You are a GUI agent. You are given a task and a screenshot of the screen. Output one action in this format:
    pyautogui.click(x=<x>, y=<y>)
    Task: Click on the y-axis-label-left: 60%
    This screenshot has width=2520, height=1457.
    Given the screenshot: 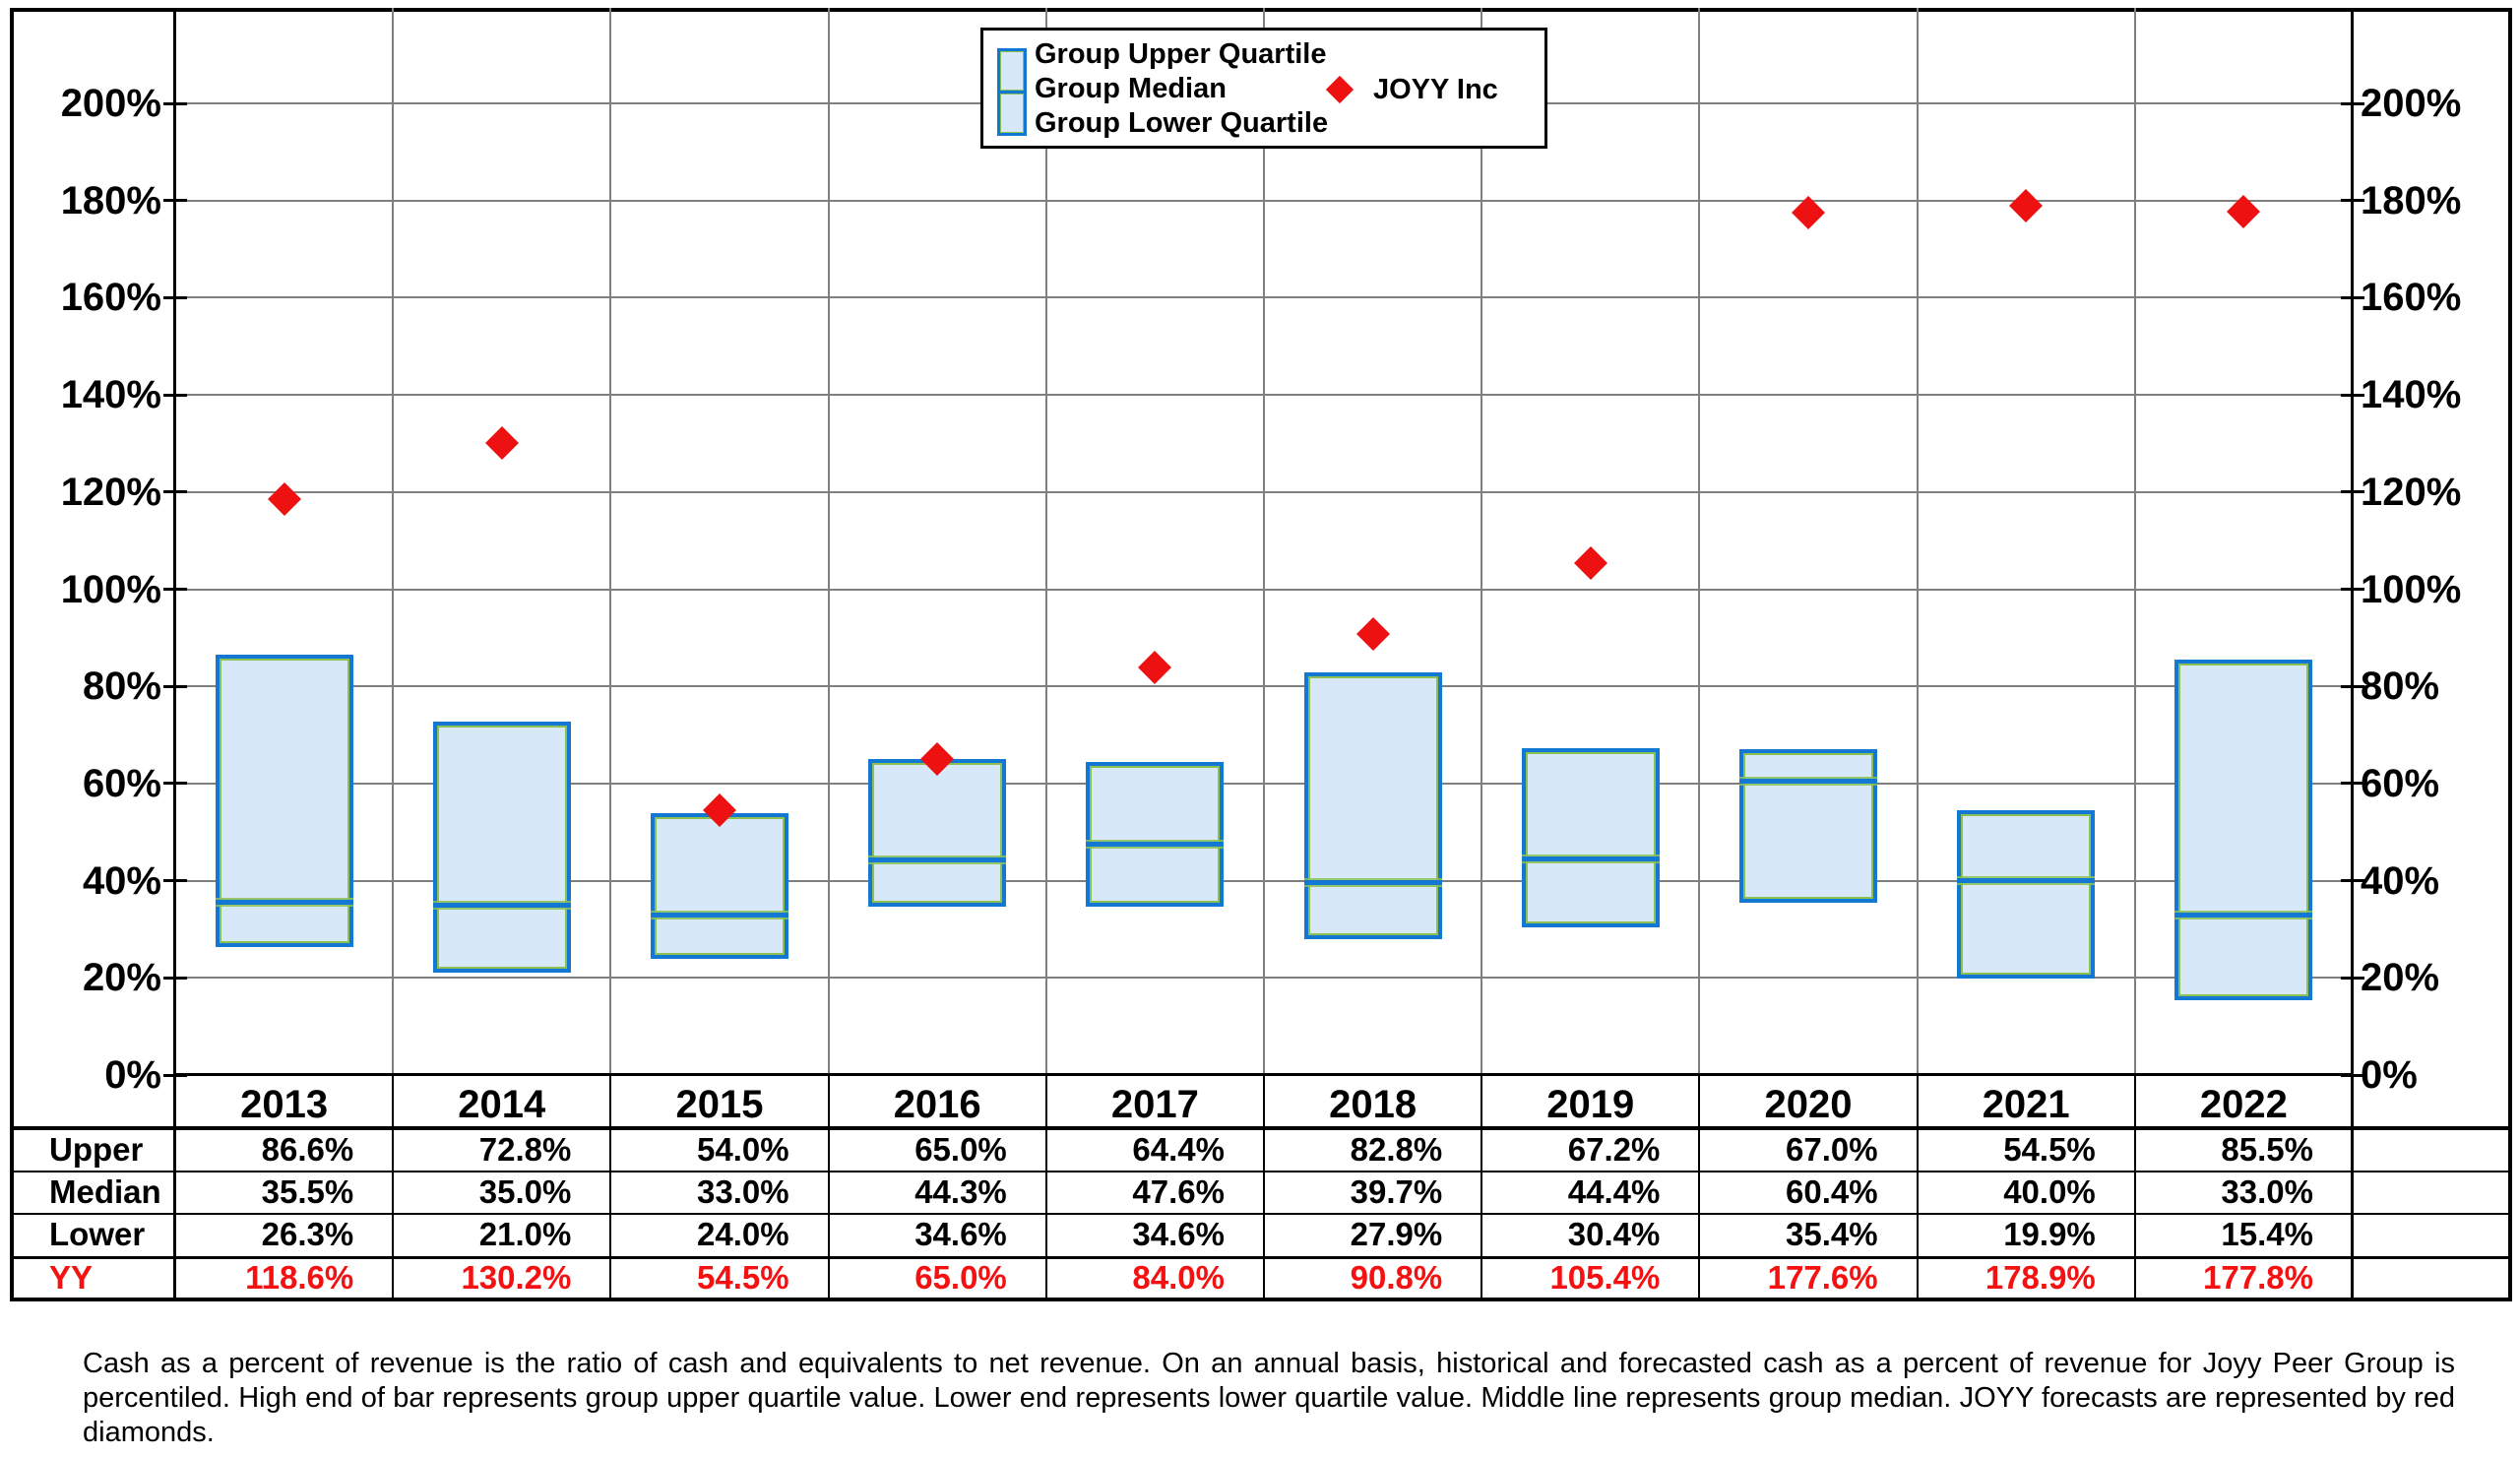 What is the action you would take?
    pyautogui.click(x=121, y=783)
    